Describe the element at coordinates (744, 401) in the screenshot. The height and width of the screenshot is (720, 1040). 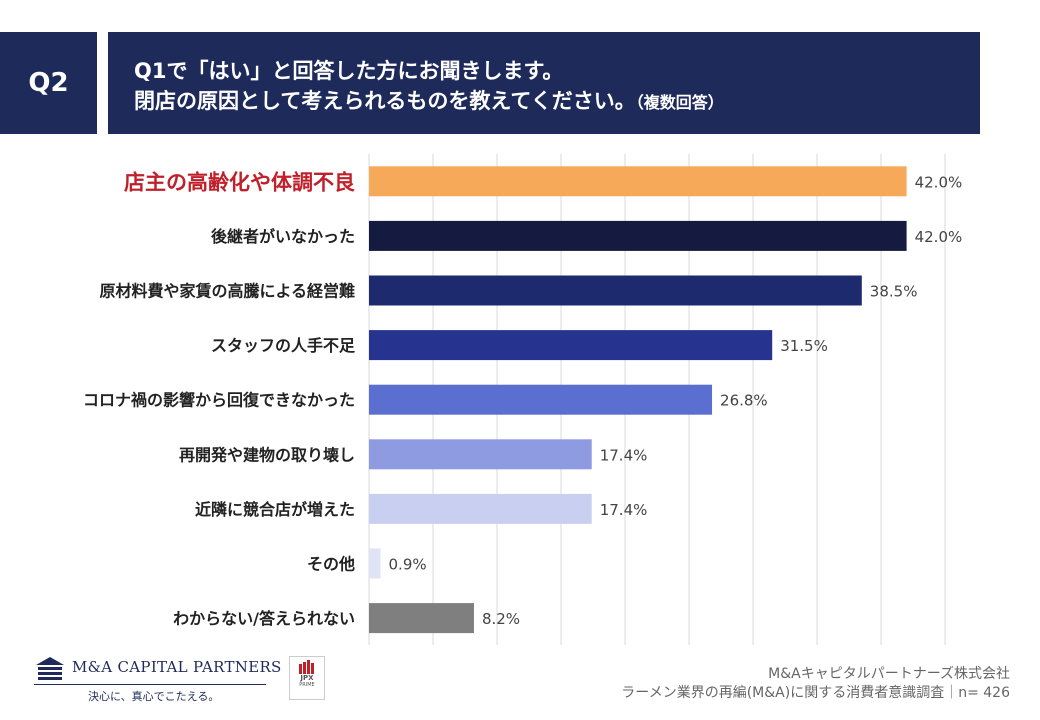
I see `value-label: 26.8%` at that location.